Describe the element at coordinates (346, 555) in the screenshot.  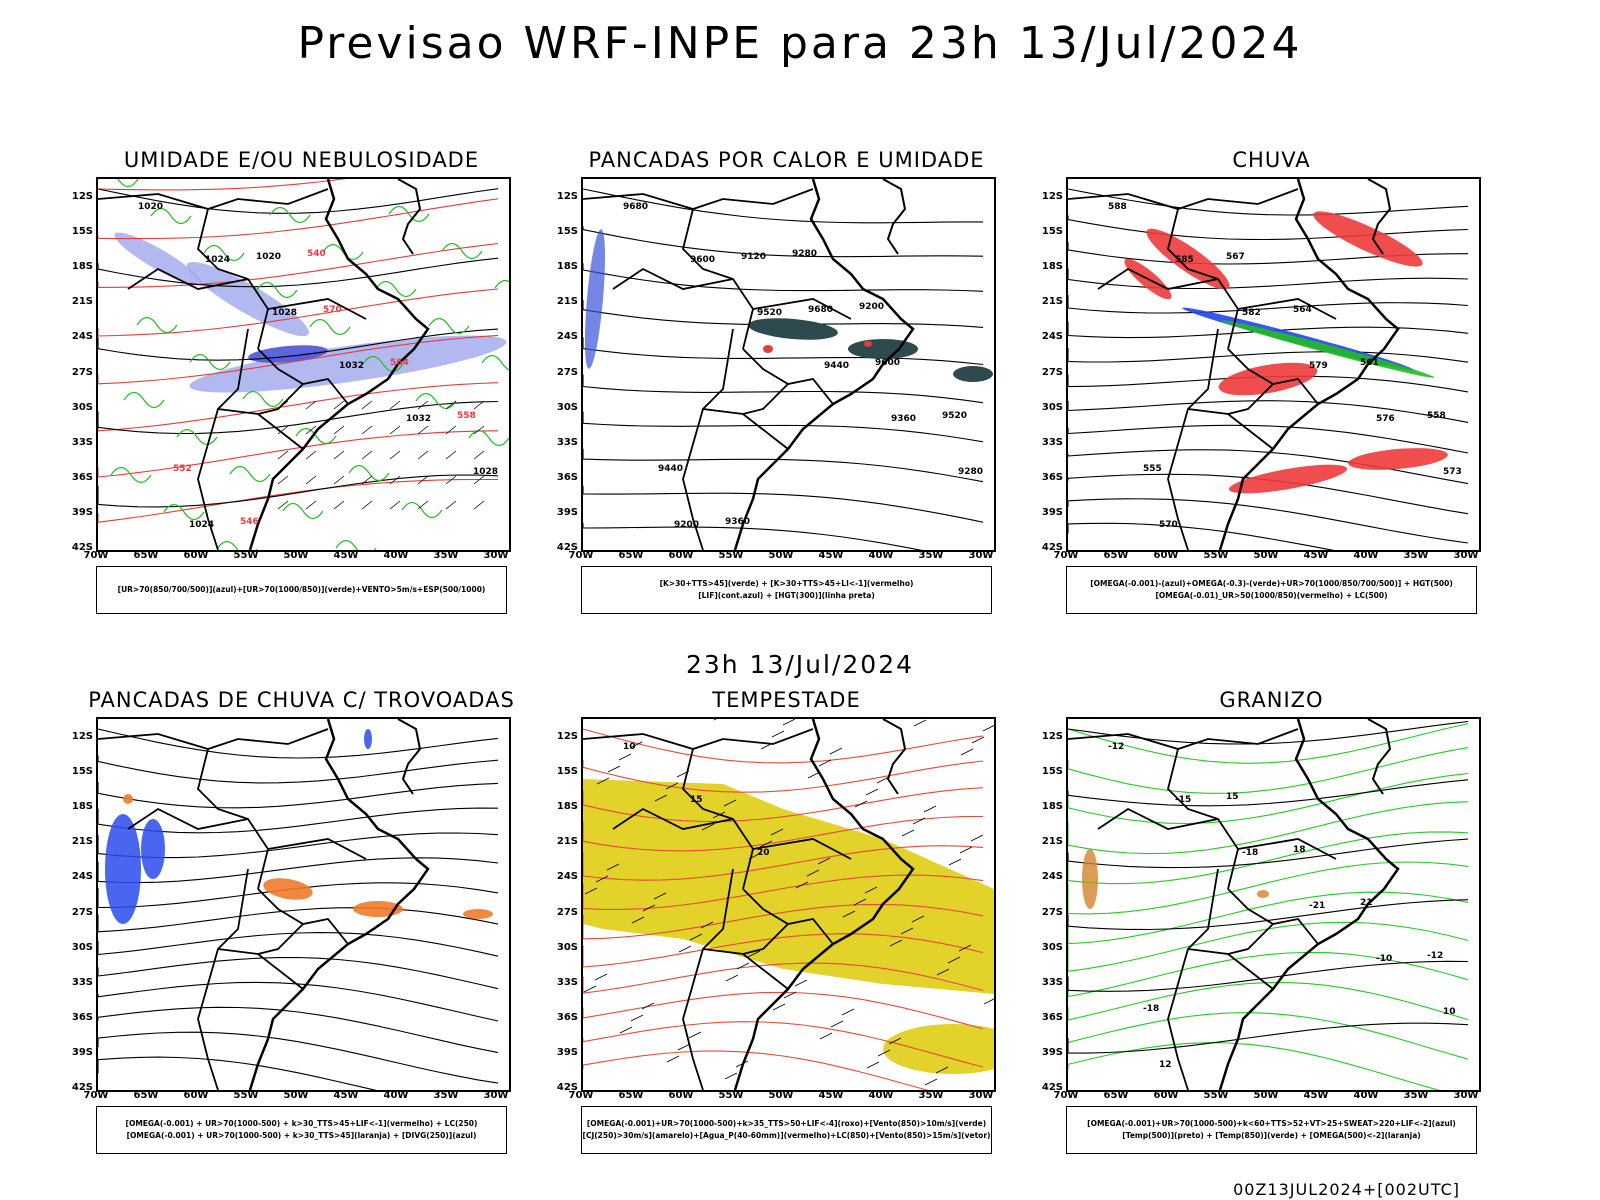
I see `lon-tick-label: 45W` at that location.